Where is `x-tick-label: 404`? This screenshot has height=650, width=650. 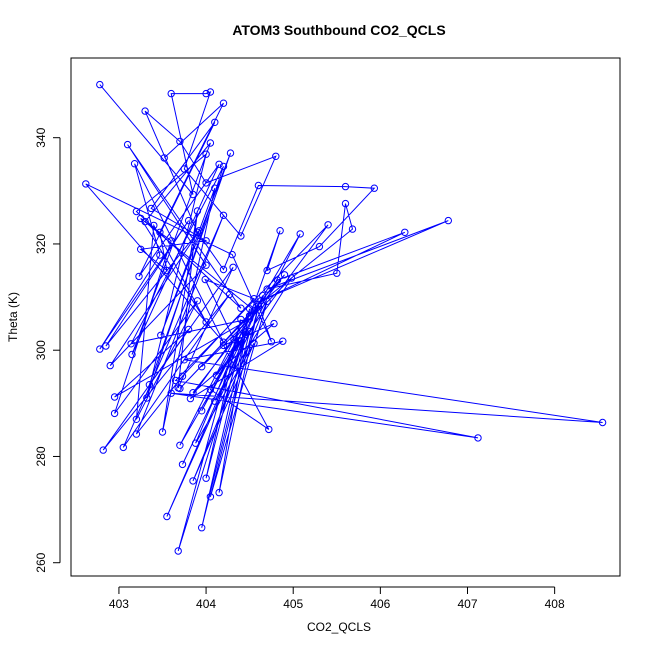 x-tick-label: 404 is located at coordinates (206, 604).